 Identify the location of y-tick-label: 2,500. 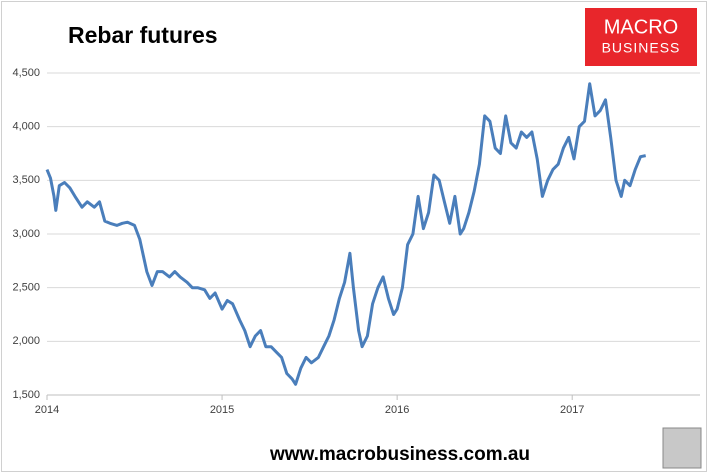
(26, 288).